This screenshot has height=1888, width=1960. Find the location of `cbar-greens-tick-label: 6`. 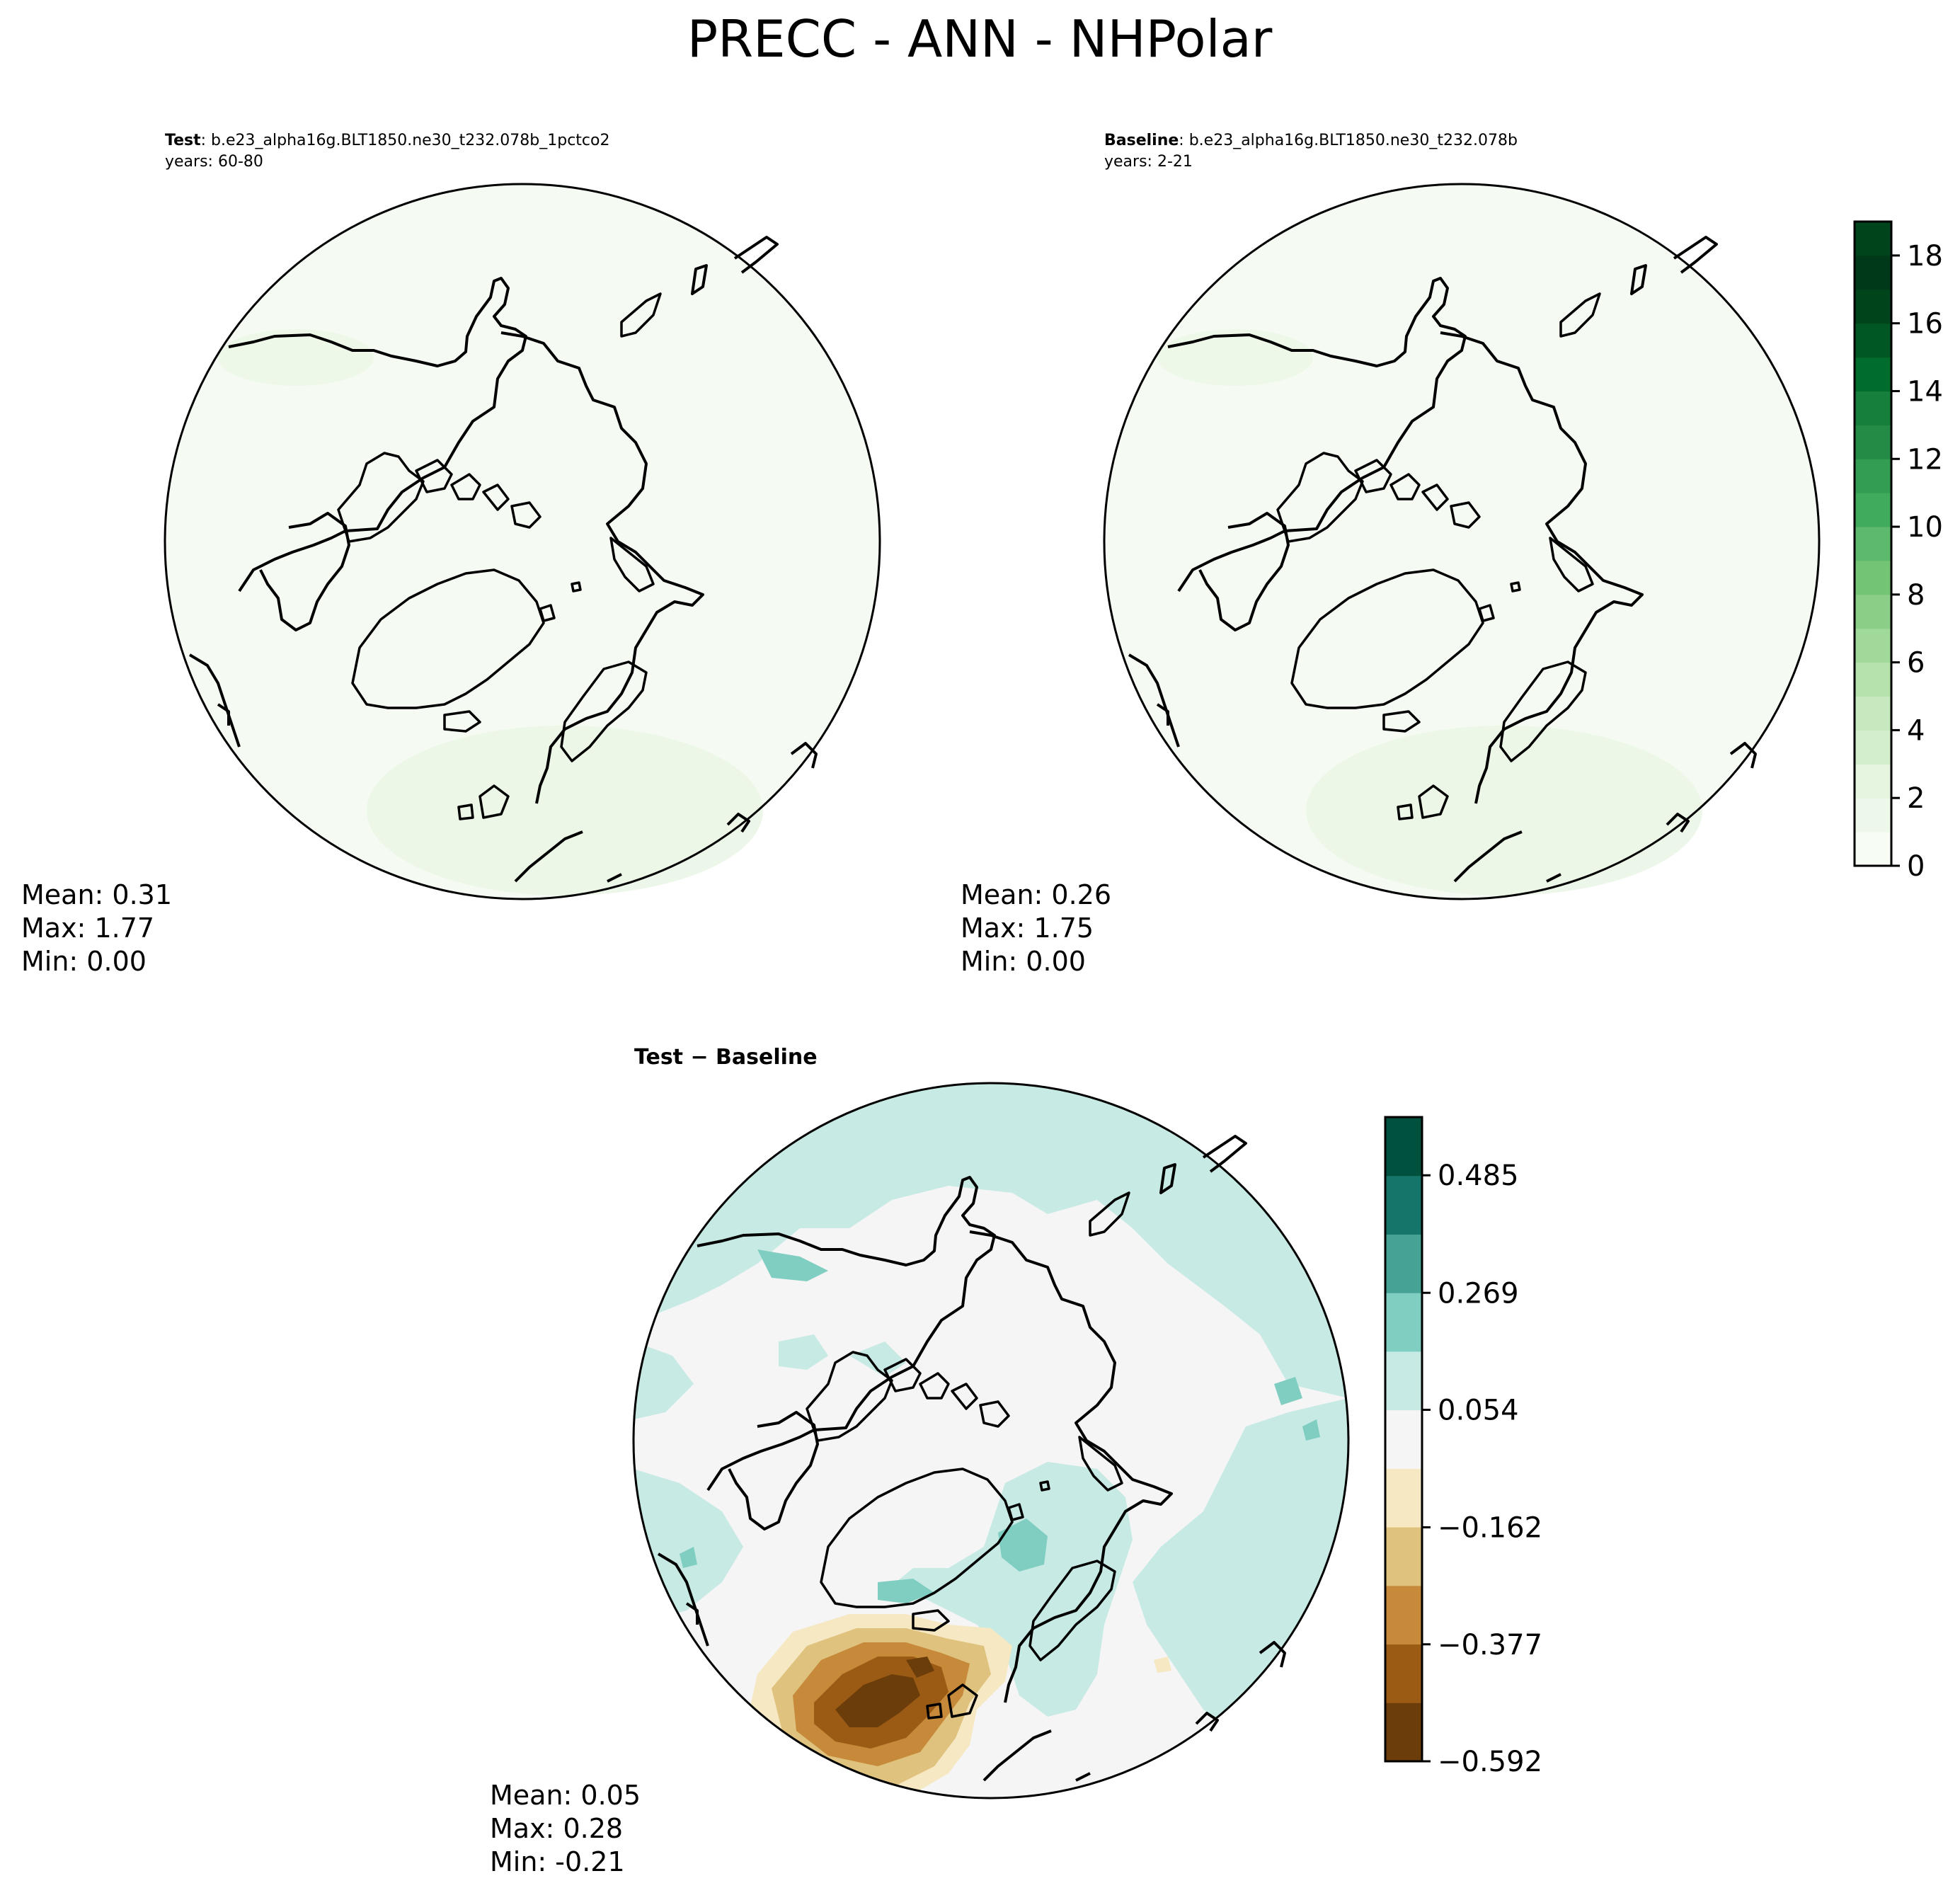

cbar-greens-tick-label: 6 is located at coordinates (1916, 664).